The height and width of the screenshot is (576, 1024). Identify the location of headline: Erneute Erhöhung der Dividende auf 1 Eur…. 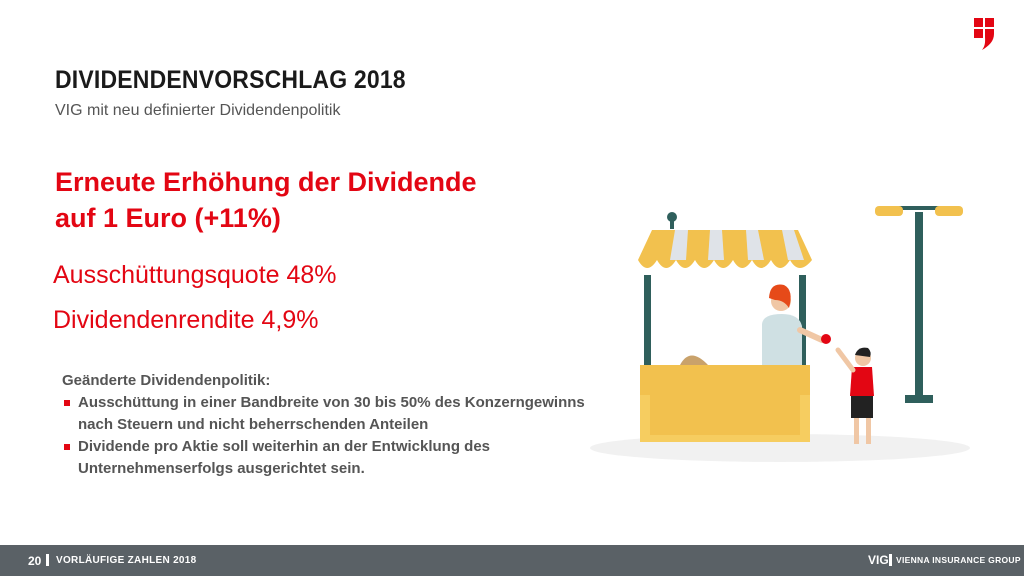
(266, 200).